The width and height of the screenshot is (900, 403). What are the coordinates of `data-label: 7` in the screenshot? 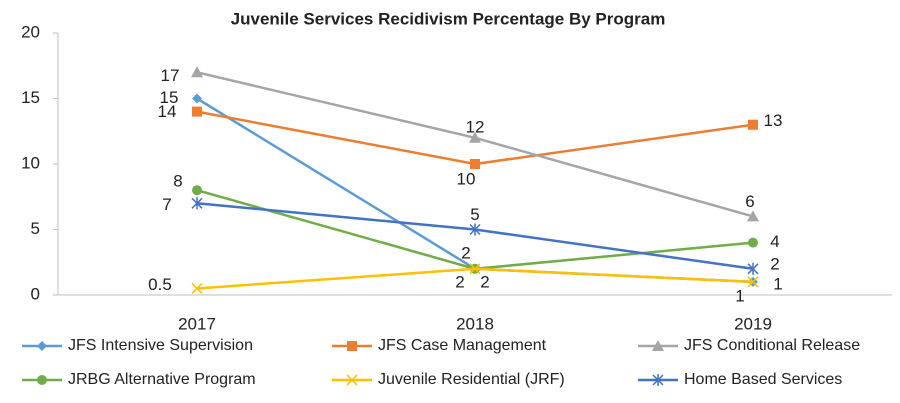 It's located at (166, 204).